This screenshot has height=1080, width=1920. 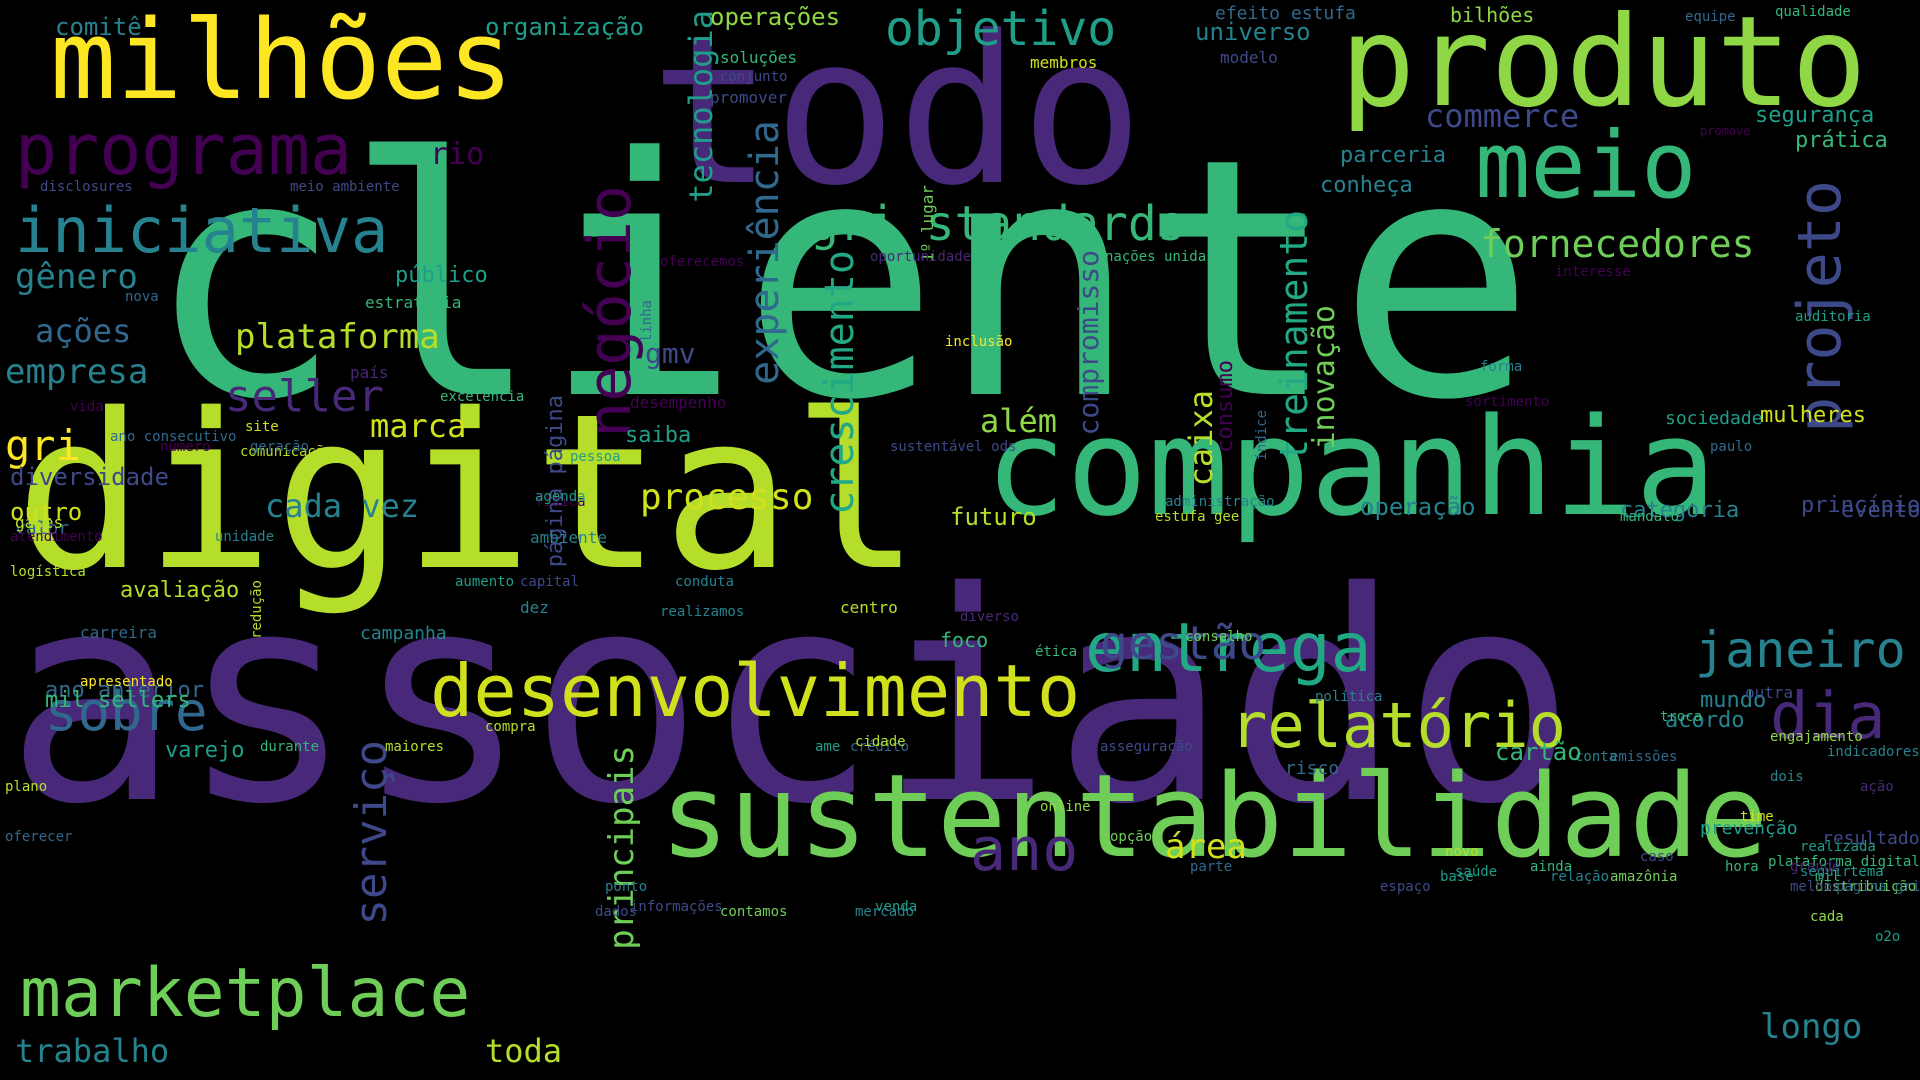 I want to click on word-cloud-word: estratégia, so click(x=413, y=302).